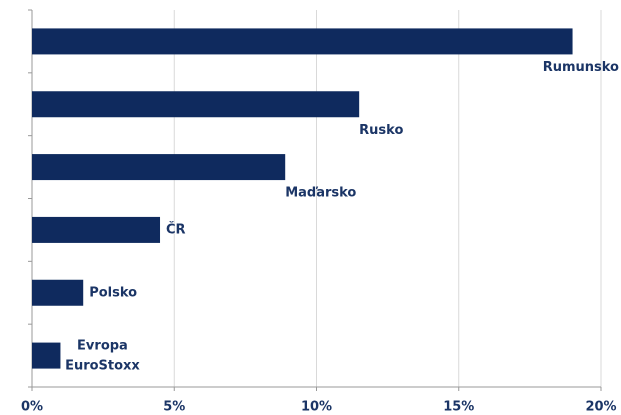 The width and height of the screenshot is (621, 415). I want to click on bar-label: Maďarsko, so click(320, 193).